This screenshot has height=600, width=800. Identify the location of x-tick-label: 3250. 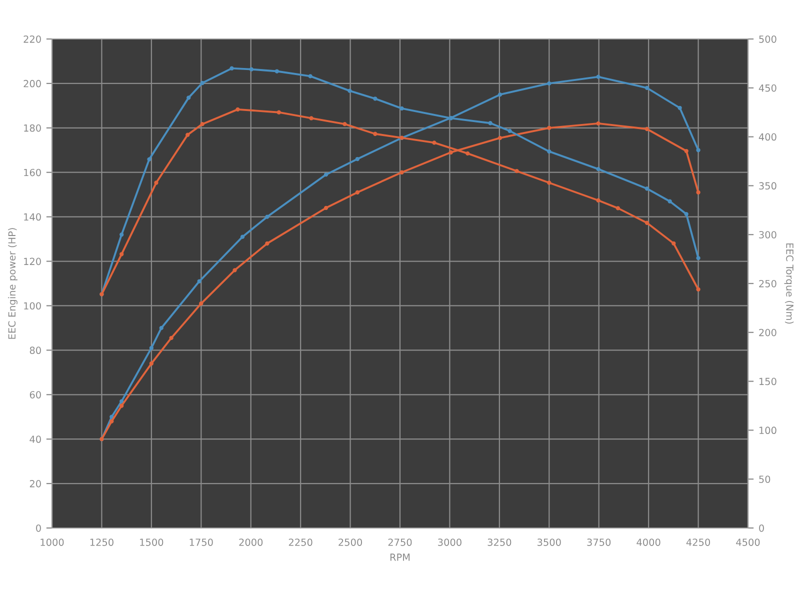
(500, 542).